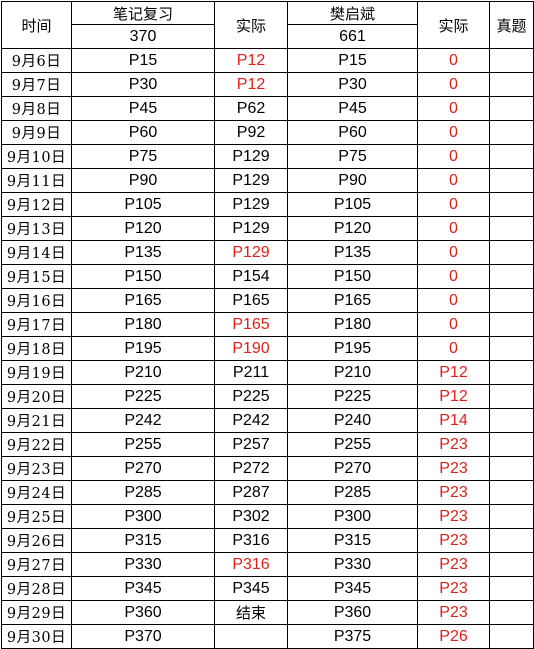  I want to click on fan-plan-cell: P30, so click(352, 84).